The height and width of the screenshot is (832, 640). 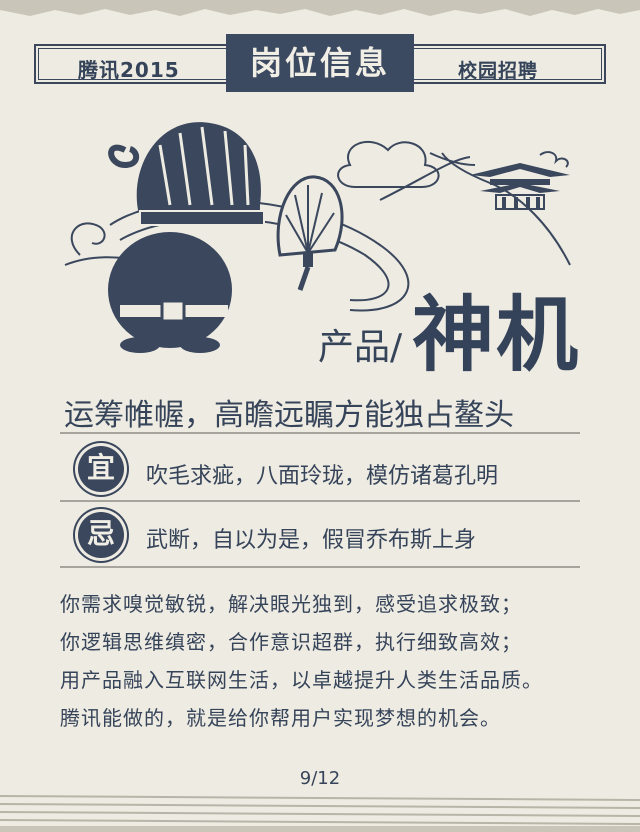 What do you see at coordinates (320, 8) in the screenshot?
I see `torn-paper-edge` at bounding box center [320, 8].